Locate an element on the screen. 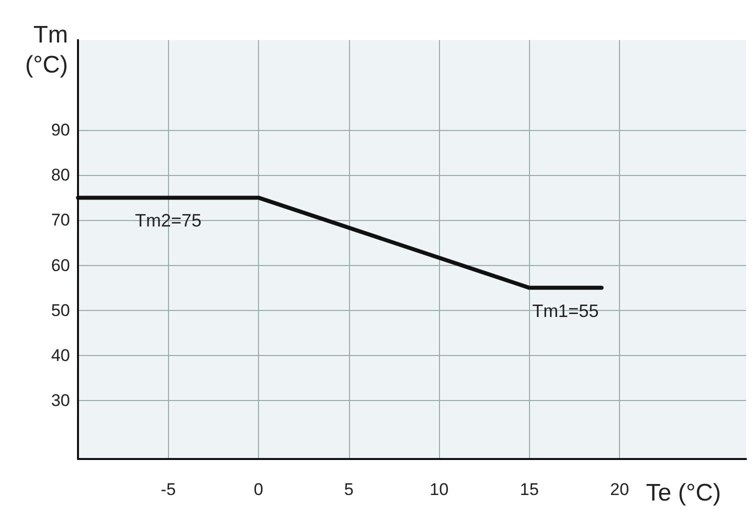  x-tick-label: 15 is located at coordinates (529, 489).